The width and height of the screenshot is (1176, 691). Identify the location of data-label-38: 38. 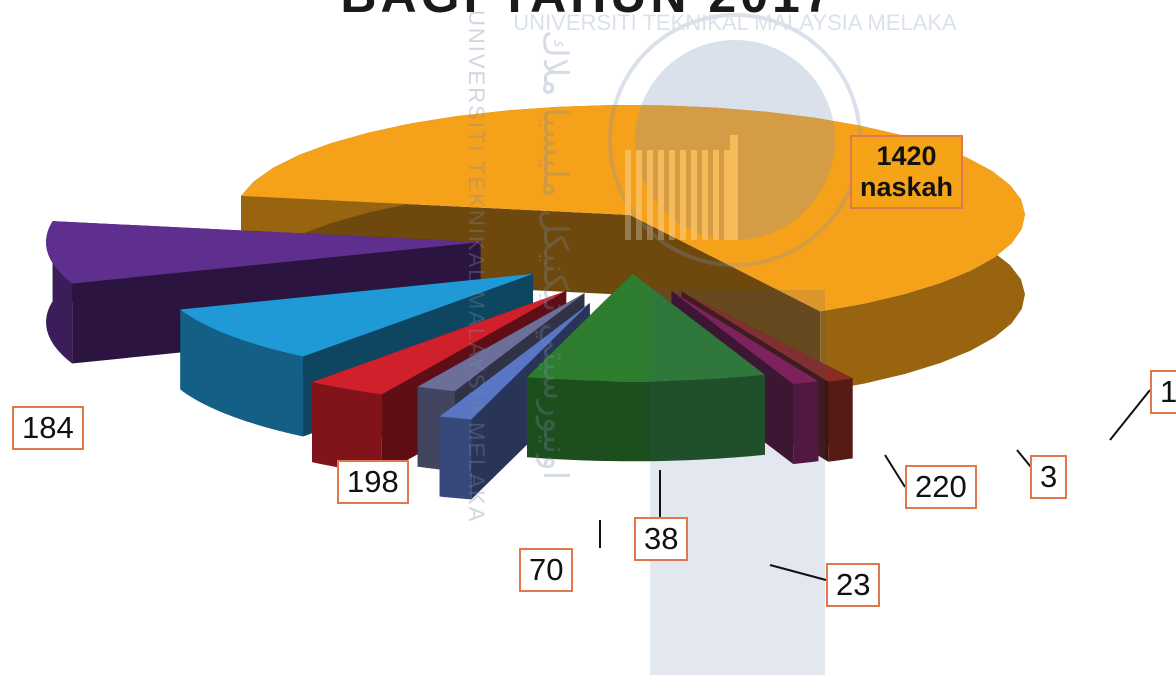
(661, 539).